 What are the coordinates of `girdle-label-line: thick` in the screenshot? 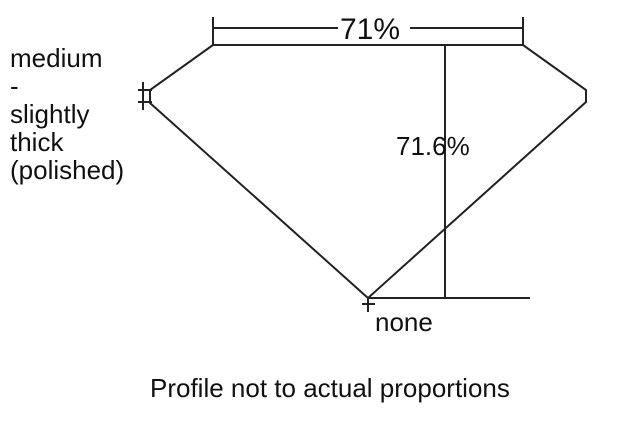 It's located at (37, 142).